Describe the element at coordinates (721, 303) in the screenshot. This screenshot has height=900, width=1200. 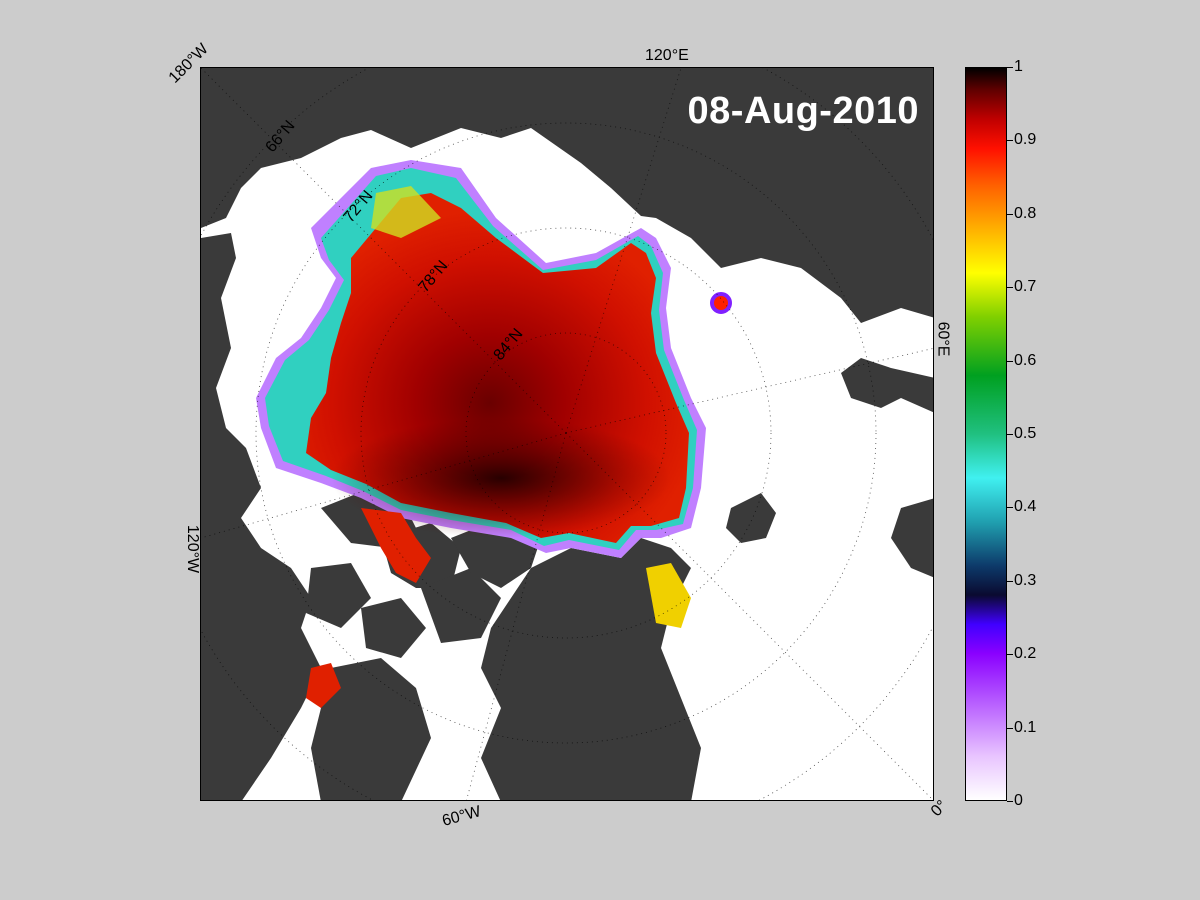
I see `ice-polynya` at that location.